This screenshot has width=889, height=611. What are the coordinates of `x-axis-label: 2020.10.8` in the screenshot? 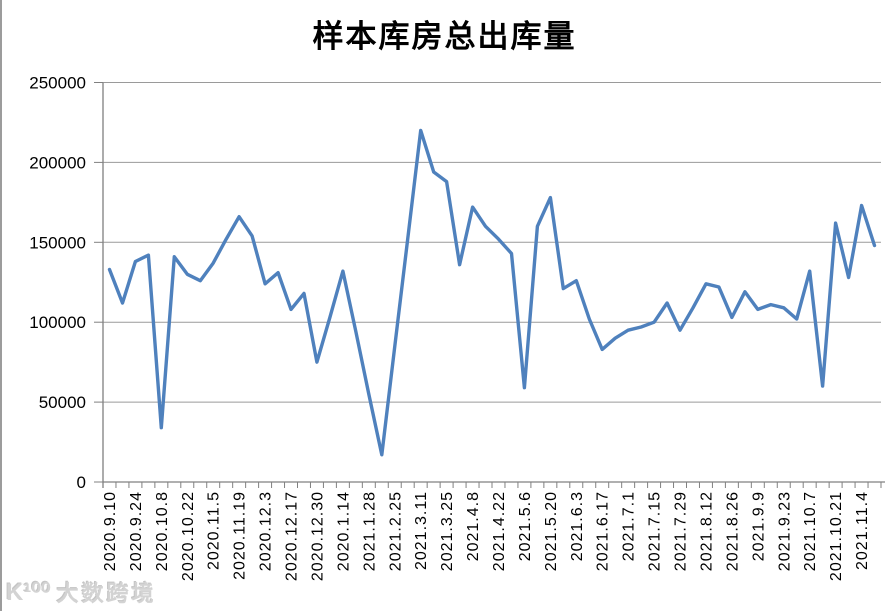 It's located at (162, 531).